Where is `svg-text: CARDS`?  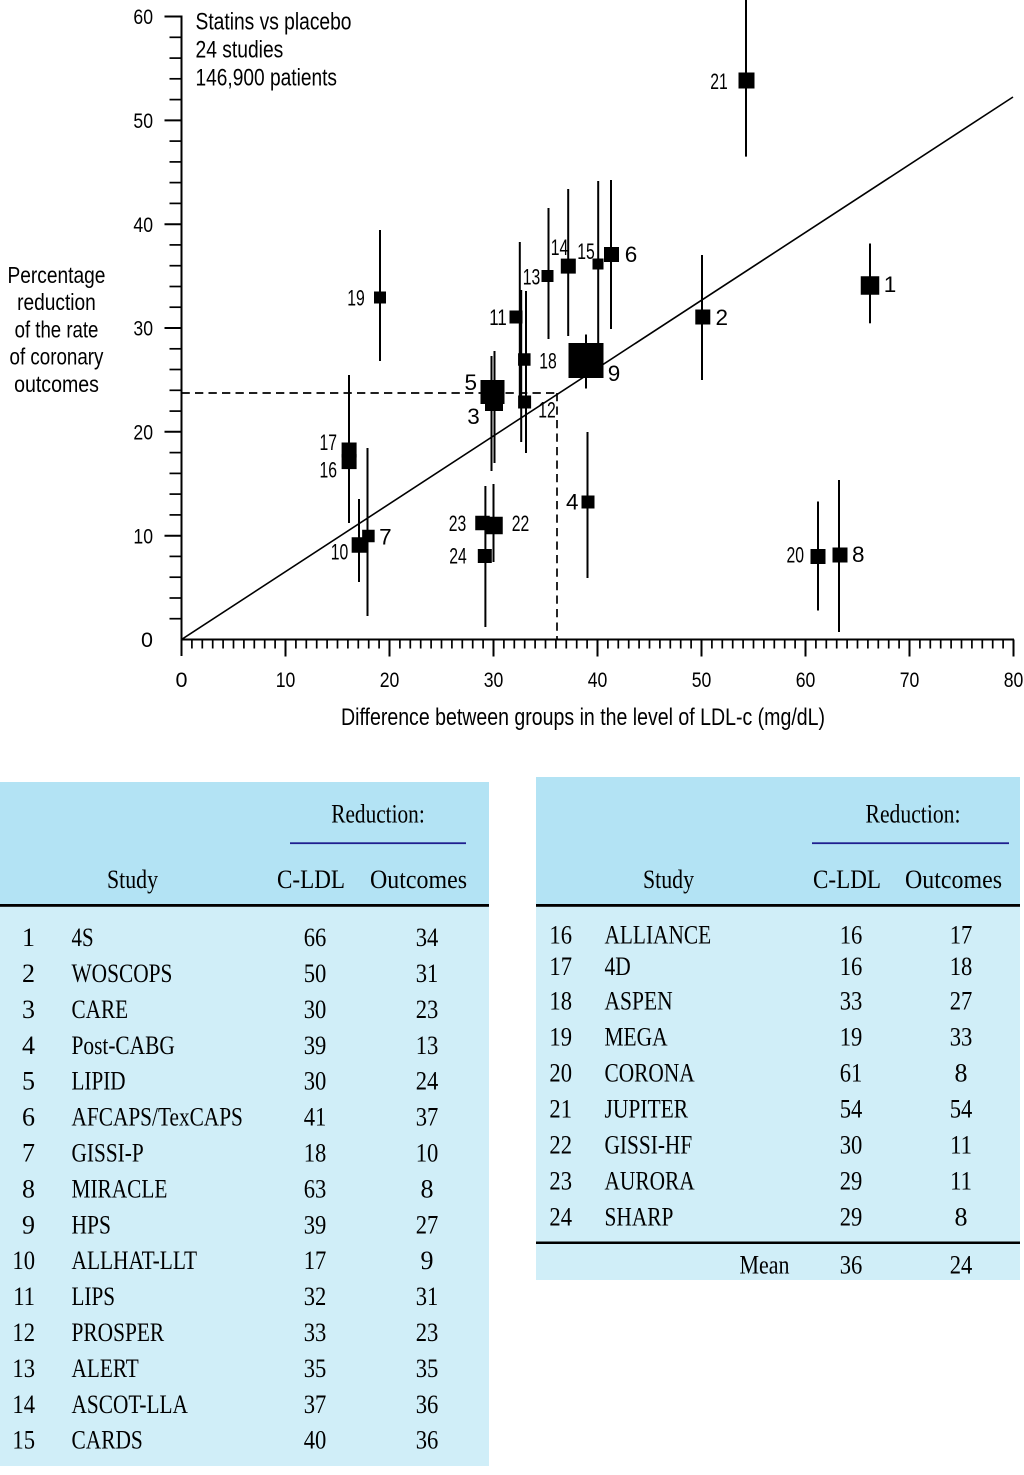 svg-text: CARDS is located at coordinates (107, 1440).